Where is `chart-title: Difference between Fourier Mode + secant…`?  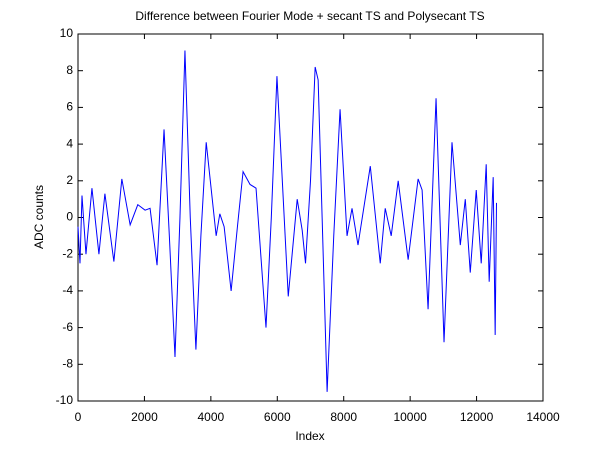
chart-title: Difference between Fourier Mode + secant… is located at coordinates (309, 16).